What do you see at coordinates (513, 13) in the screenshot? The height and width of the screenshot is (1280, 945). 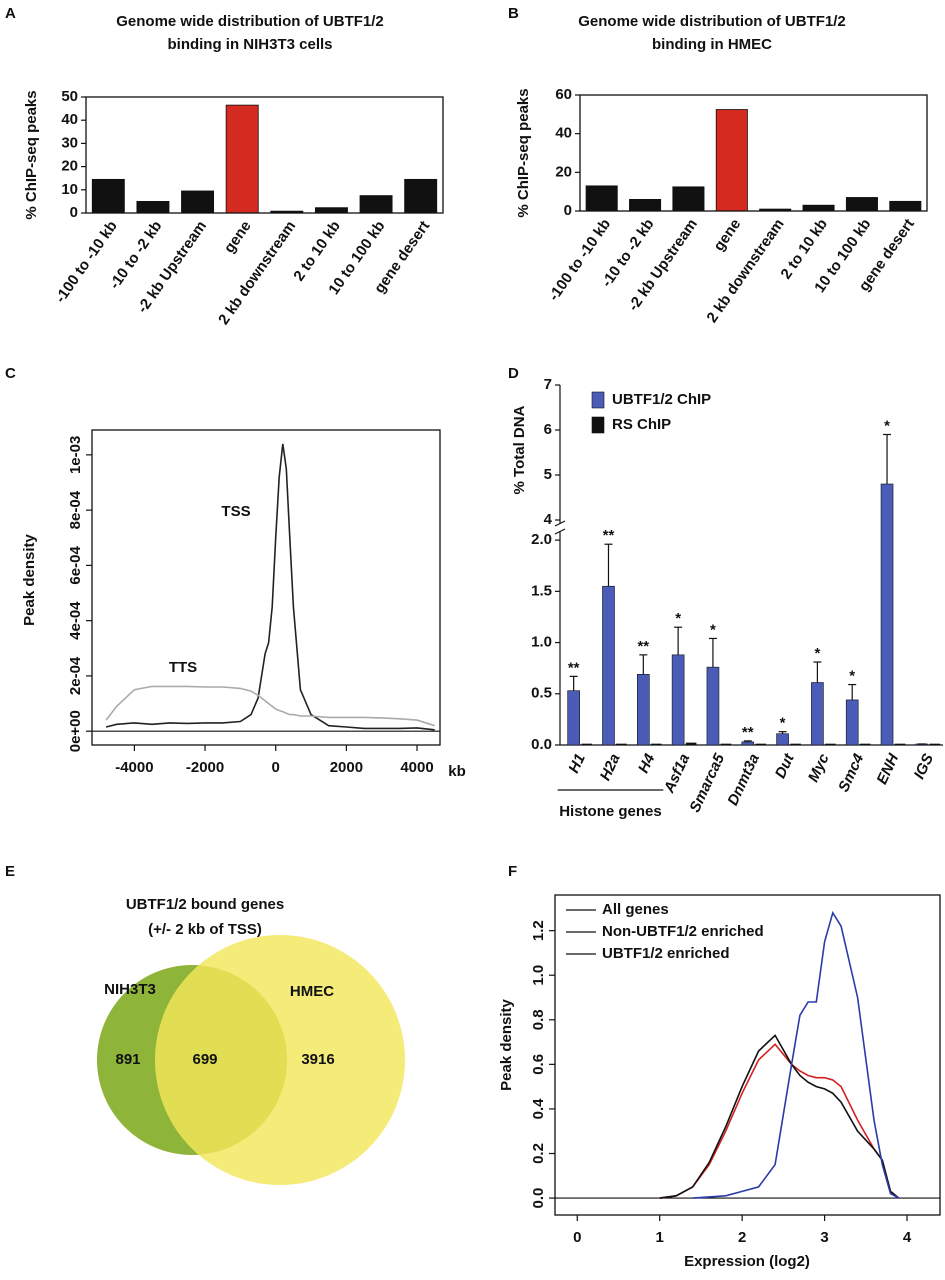 I see `panel-letter: B` at bounding box center [513, 13].